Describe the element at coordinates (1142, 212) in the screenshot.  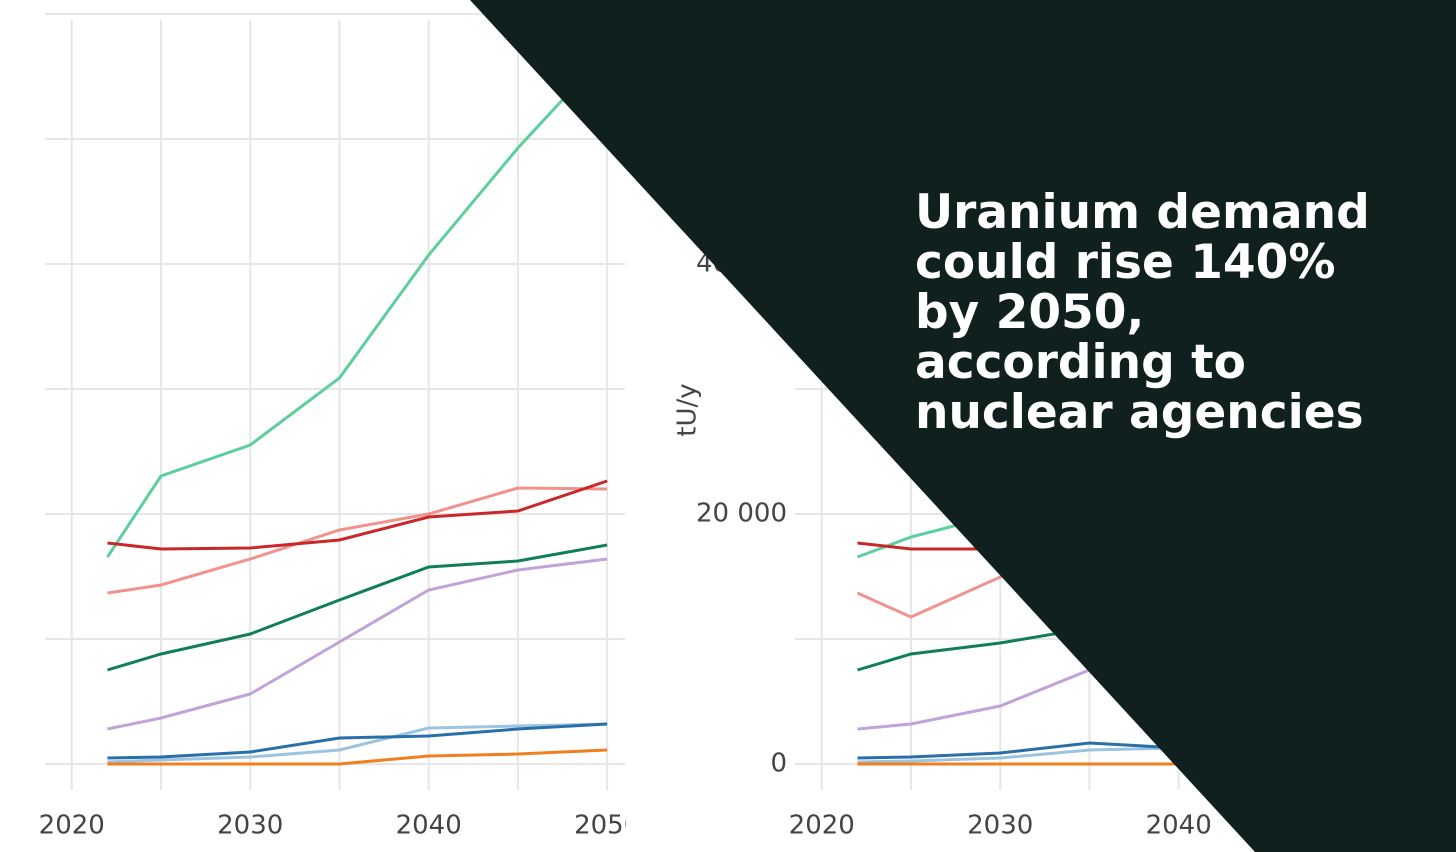
I see `headline-line: Uranium demand` at that location.